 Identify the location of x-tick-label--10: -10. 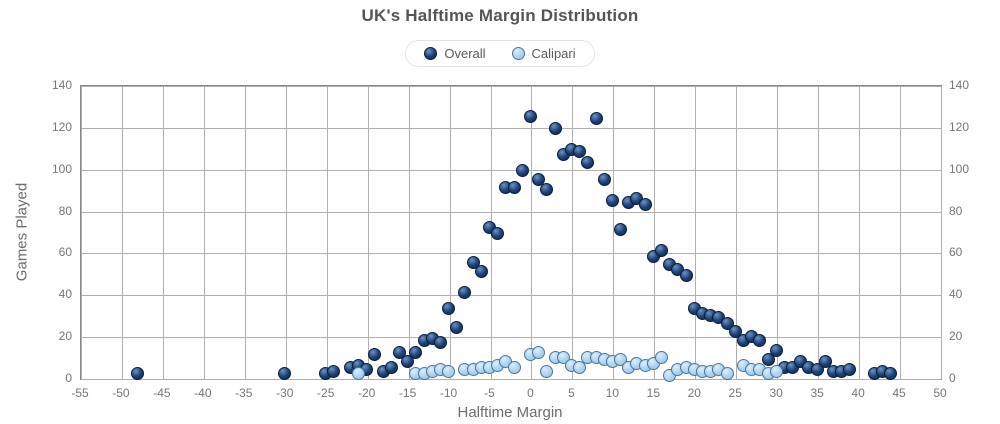
(448, 393).